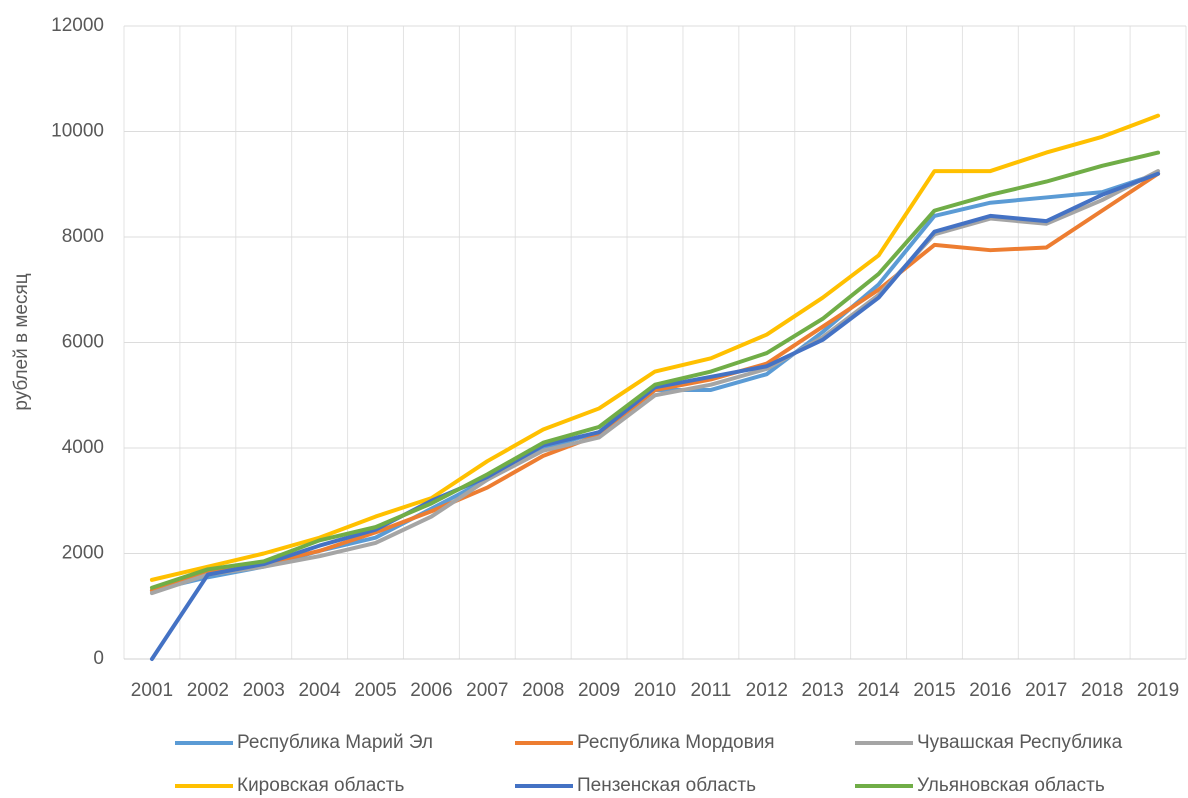 The height and width of the screenshot is (798, 1188). I want to click on x-tick-label: 2003, so click(264, 690).